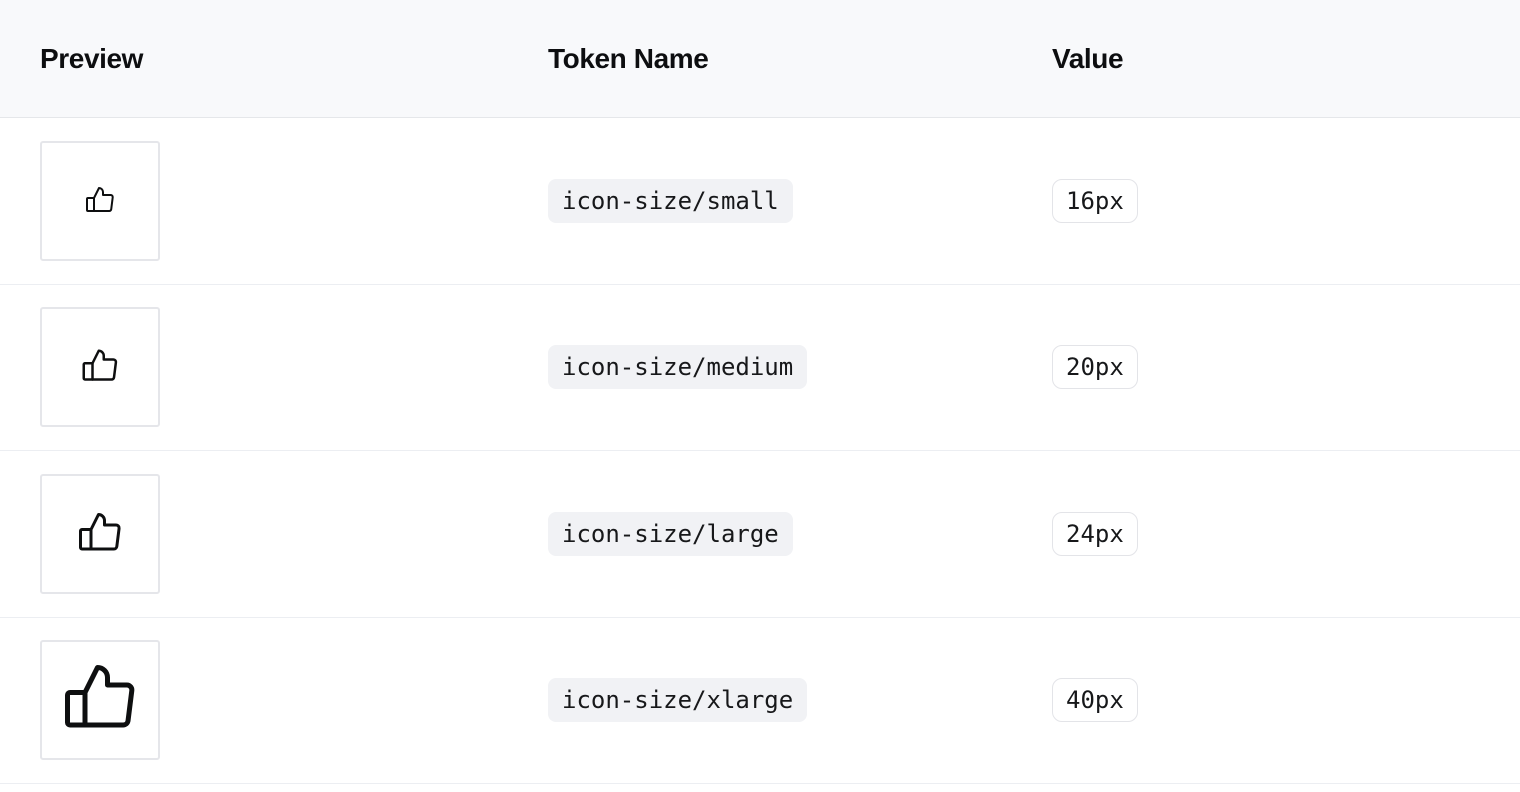  I want to click on token-name-cell: icon-size/large, so click(800, 533).